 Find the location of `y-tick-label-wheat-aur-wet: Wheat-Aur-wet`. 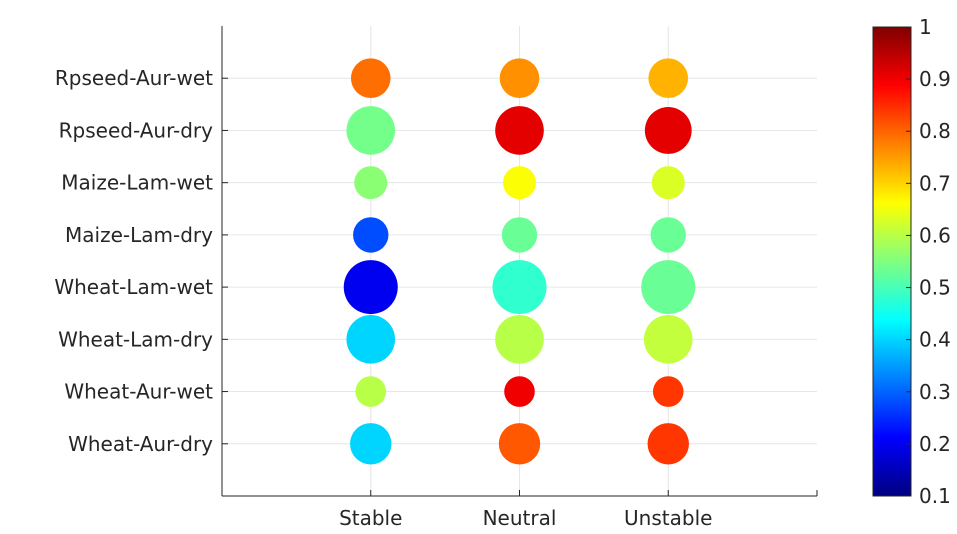

y-tick-label-wheat-aur-wet: Wheat-Aur-wet is located at coordinates (138, 392).